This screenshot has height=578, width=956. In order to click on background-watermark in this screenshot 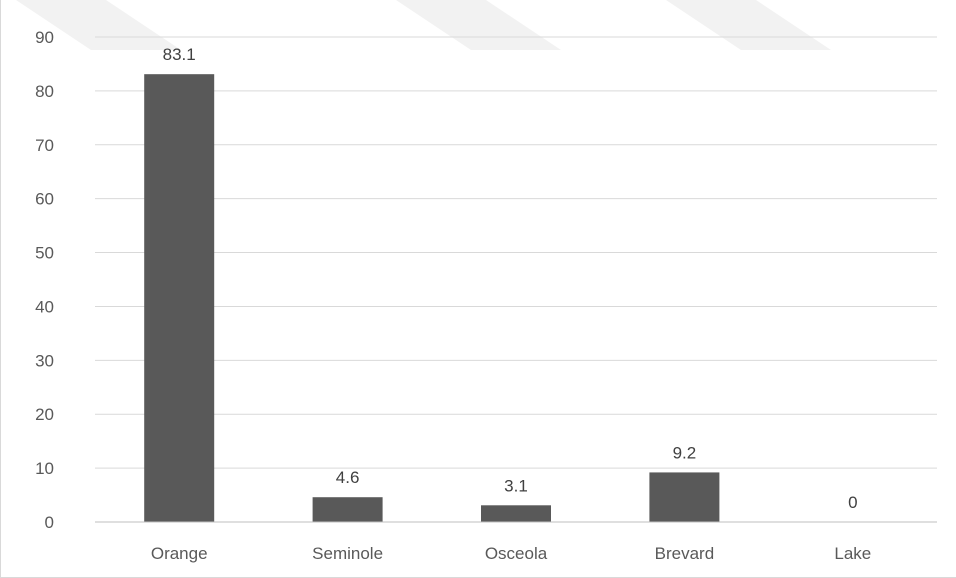, I will do `click(423, 25)`.